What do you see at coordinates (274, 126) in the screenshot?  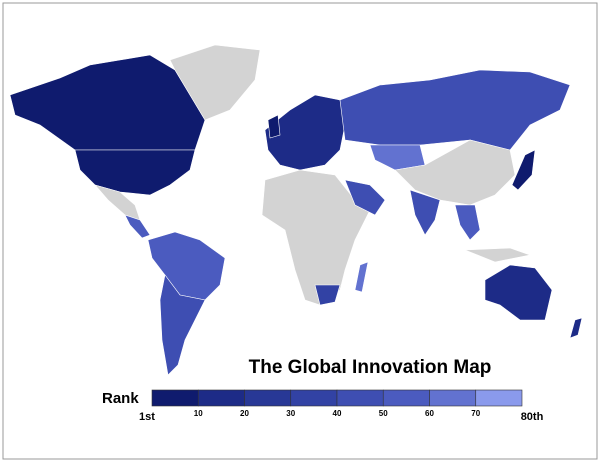 I see `uk` at bounding box center [274, 126].